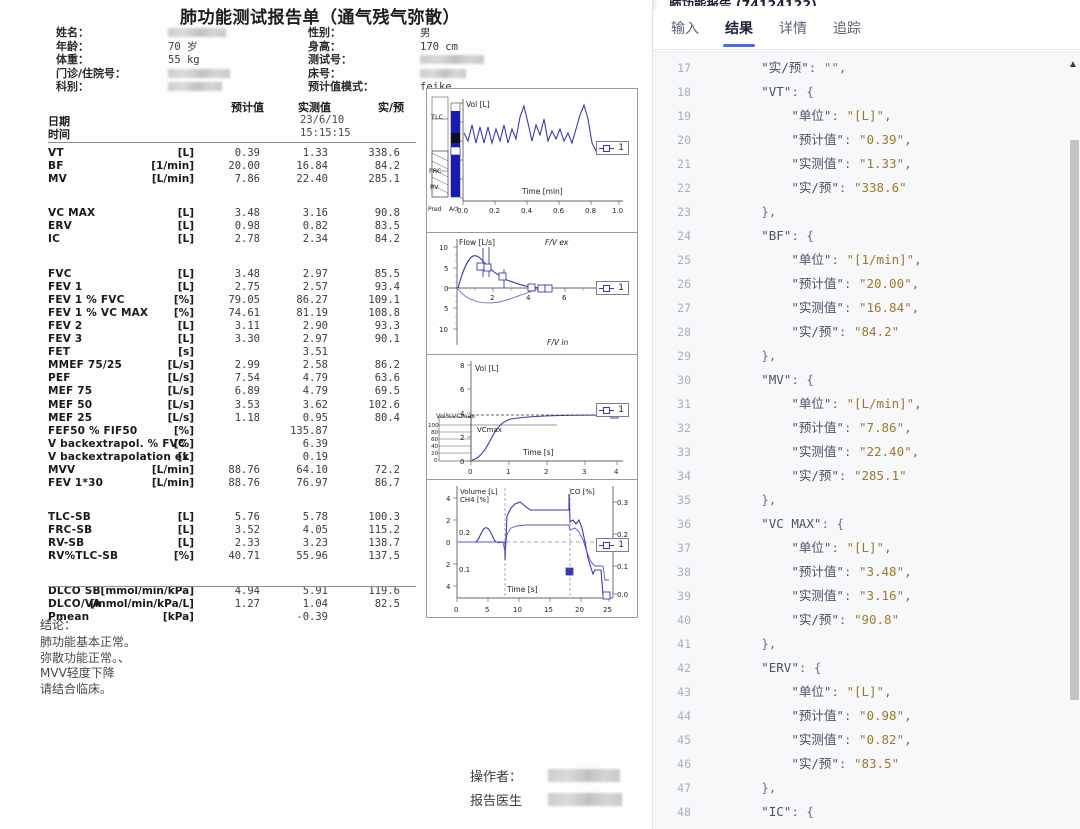 This screenshot has width=1080, height=829. I want to click on table-row: RV-SB [L] 2.33 3.23 138.7, so click(232, 543).